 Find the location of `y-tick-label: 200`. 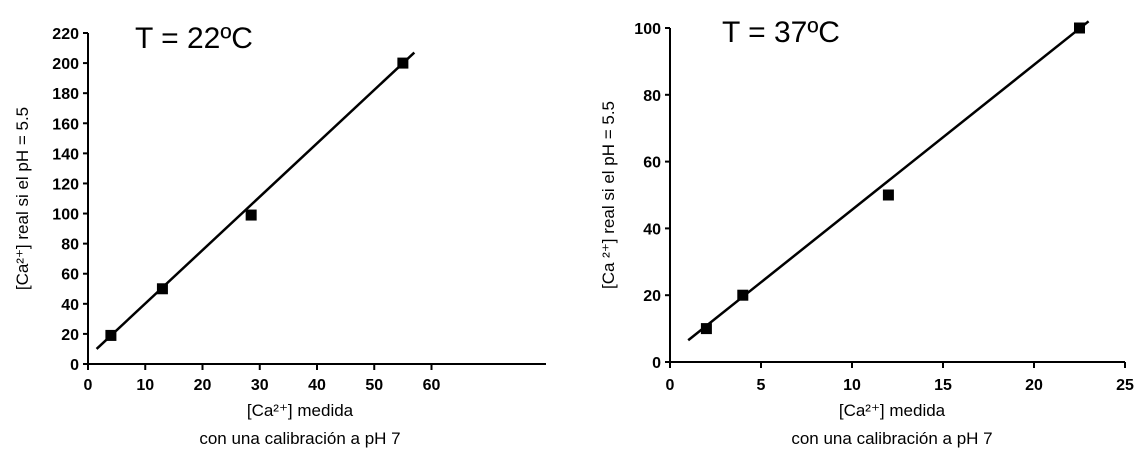

y-tick-label: 200 is located at coordinates (65, 64).